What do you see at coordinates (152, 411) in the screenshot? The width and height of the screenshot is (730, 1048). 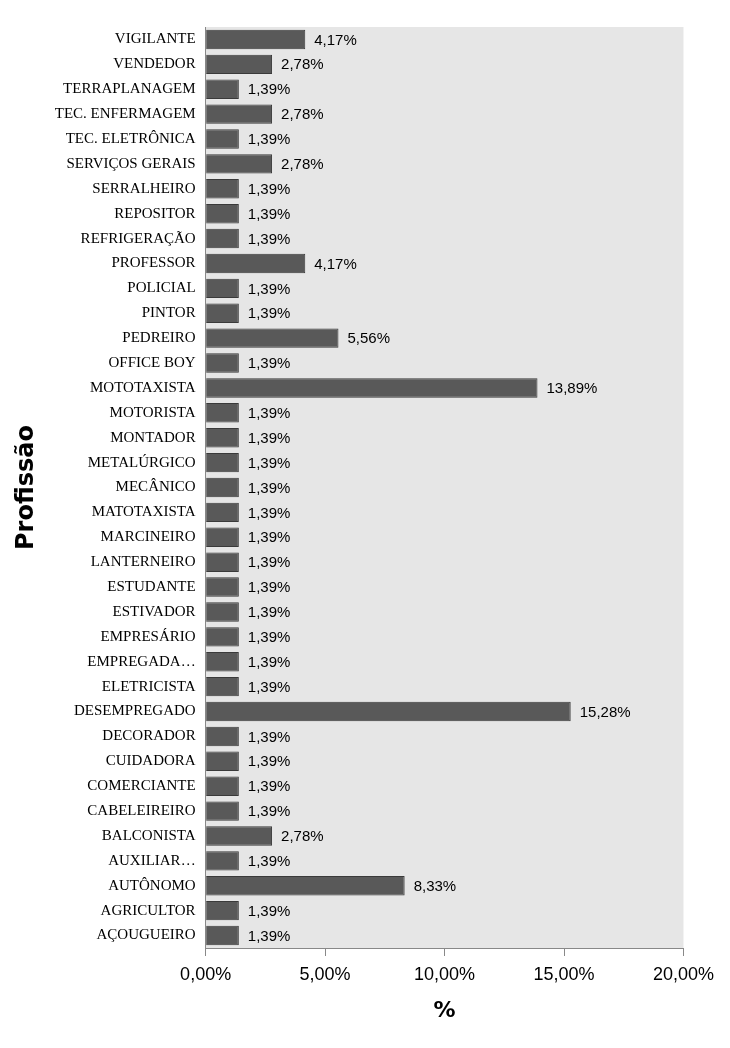 I see `y-tick-label: MOTORISTA` at bounding box center [152, 411].